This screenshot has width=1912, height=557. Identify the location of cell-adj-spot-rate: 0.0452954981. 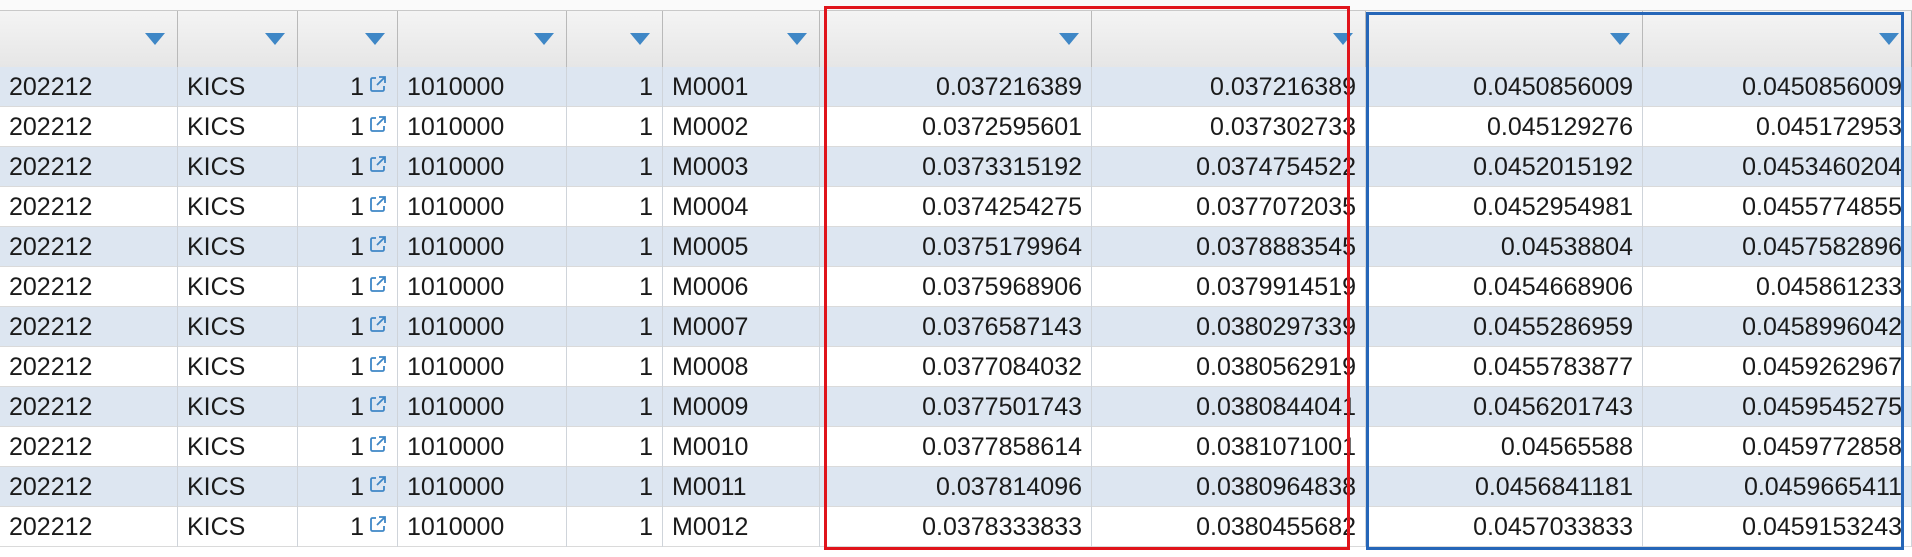
(1504, 207).